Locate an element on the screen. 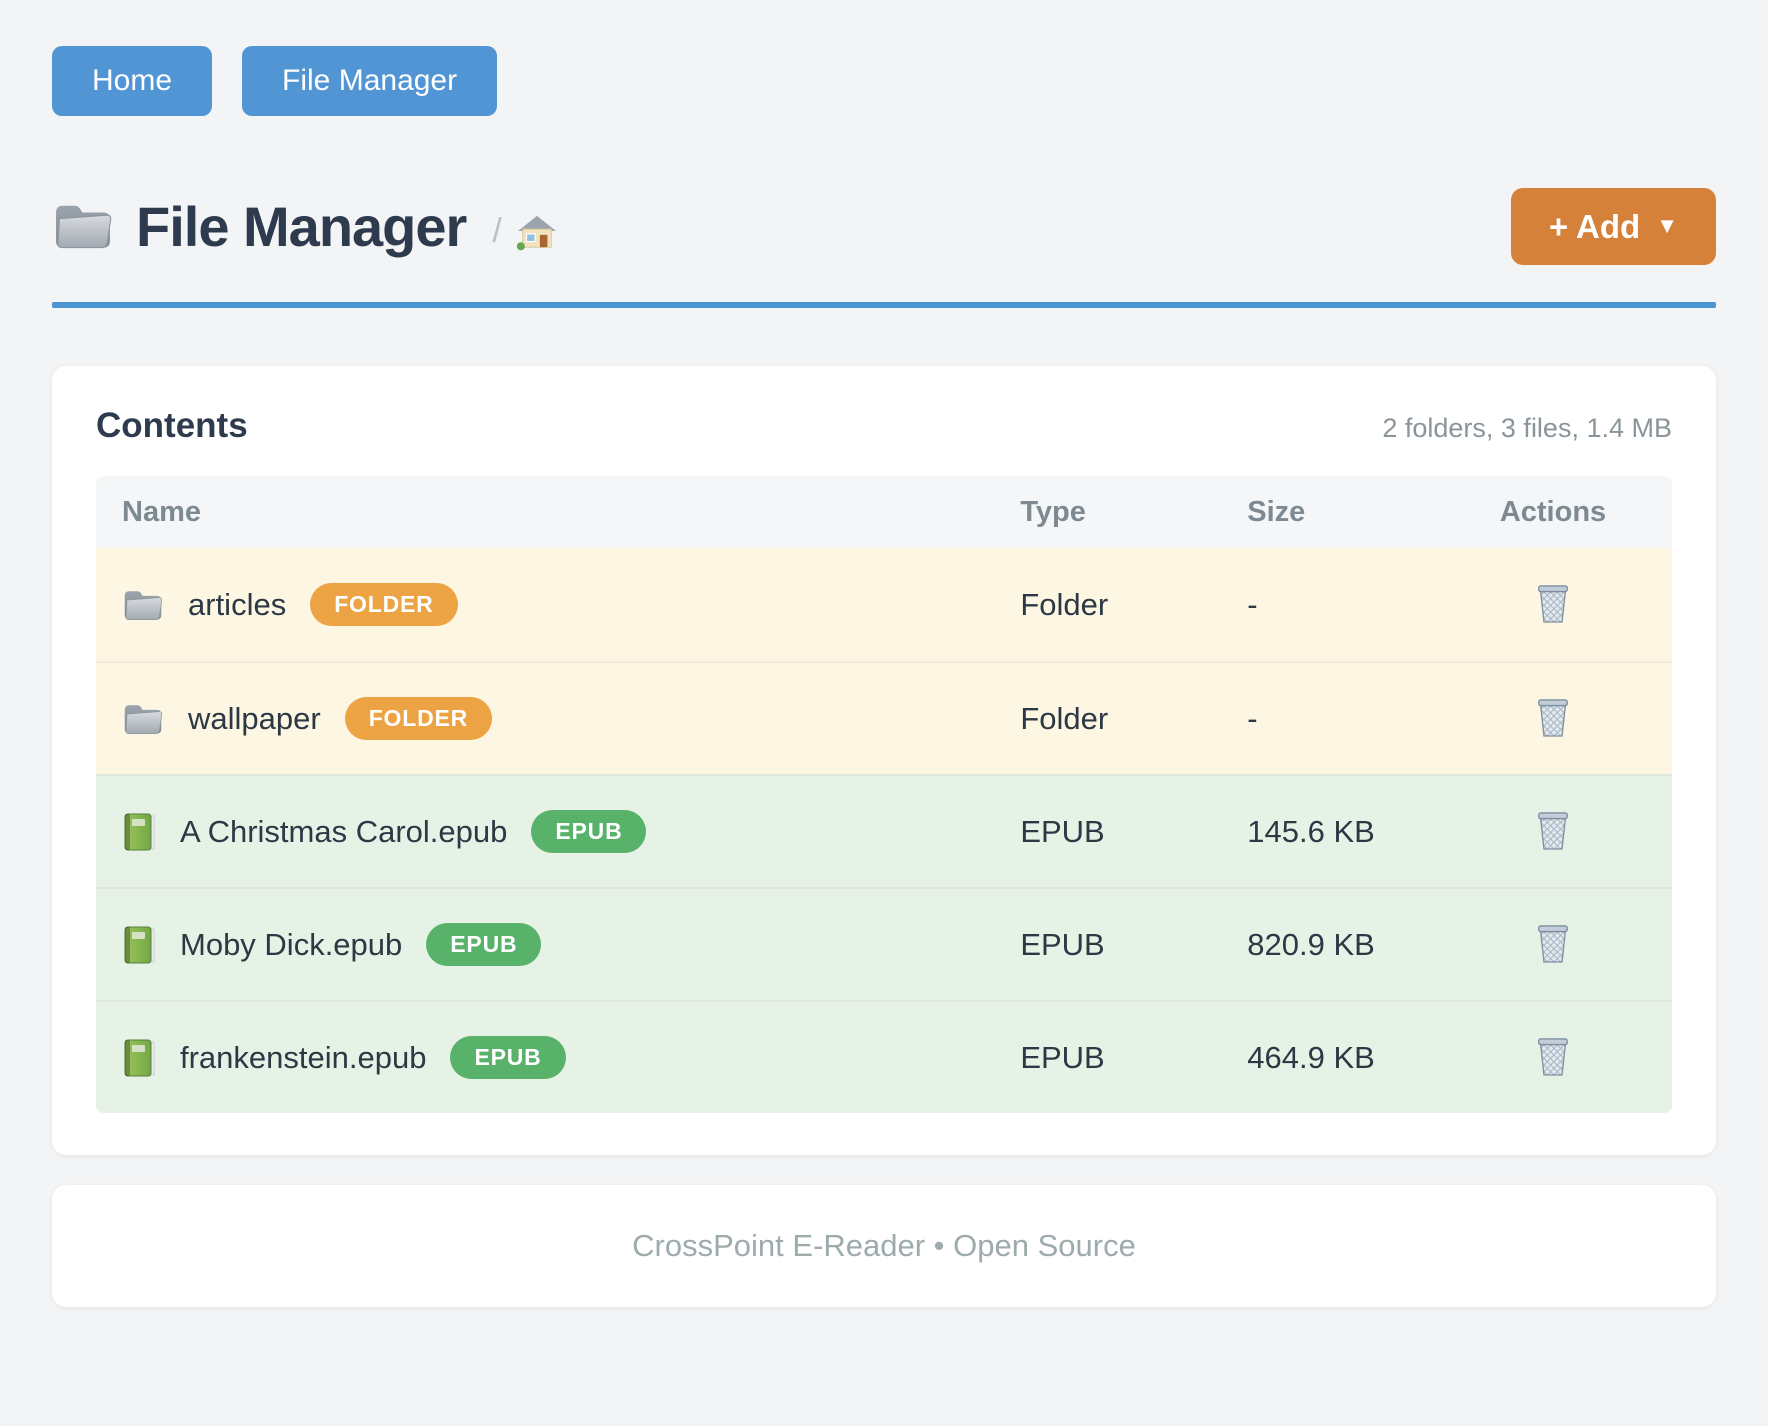 The image size is (1768, 1426). column-header-size: Size is located at coordinates (1276, 511).